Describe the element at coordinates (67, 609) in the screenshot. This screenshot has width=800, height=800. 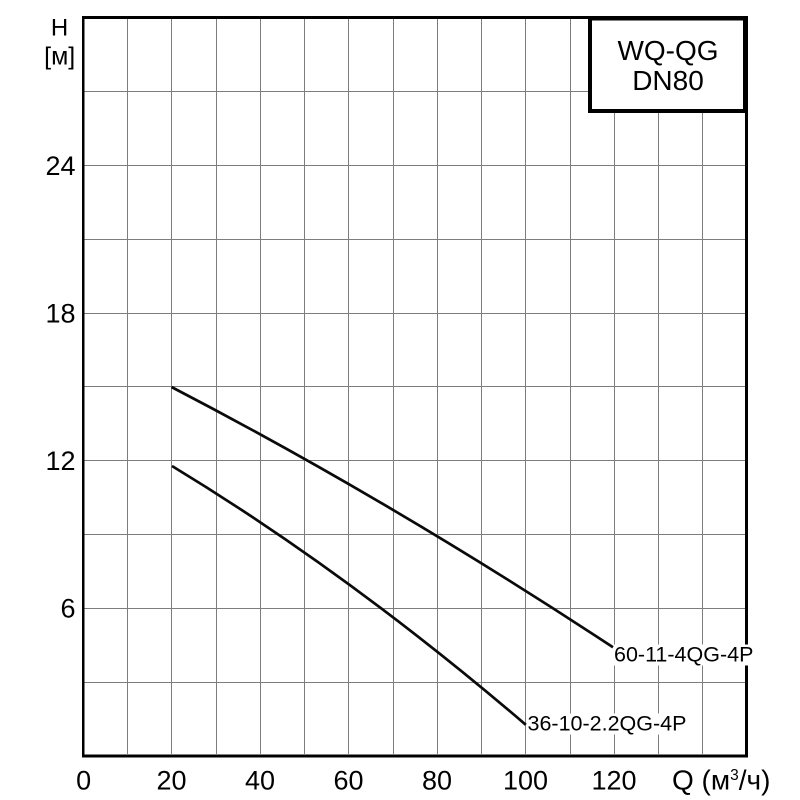
I see `svg-text: 6` at that location.